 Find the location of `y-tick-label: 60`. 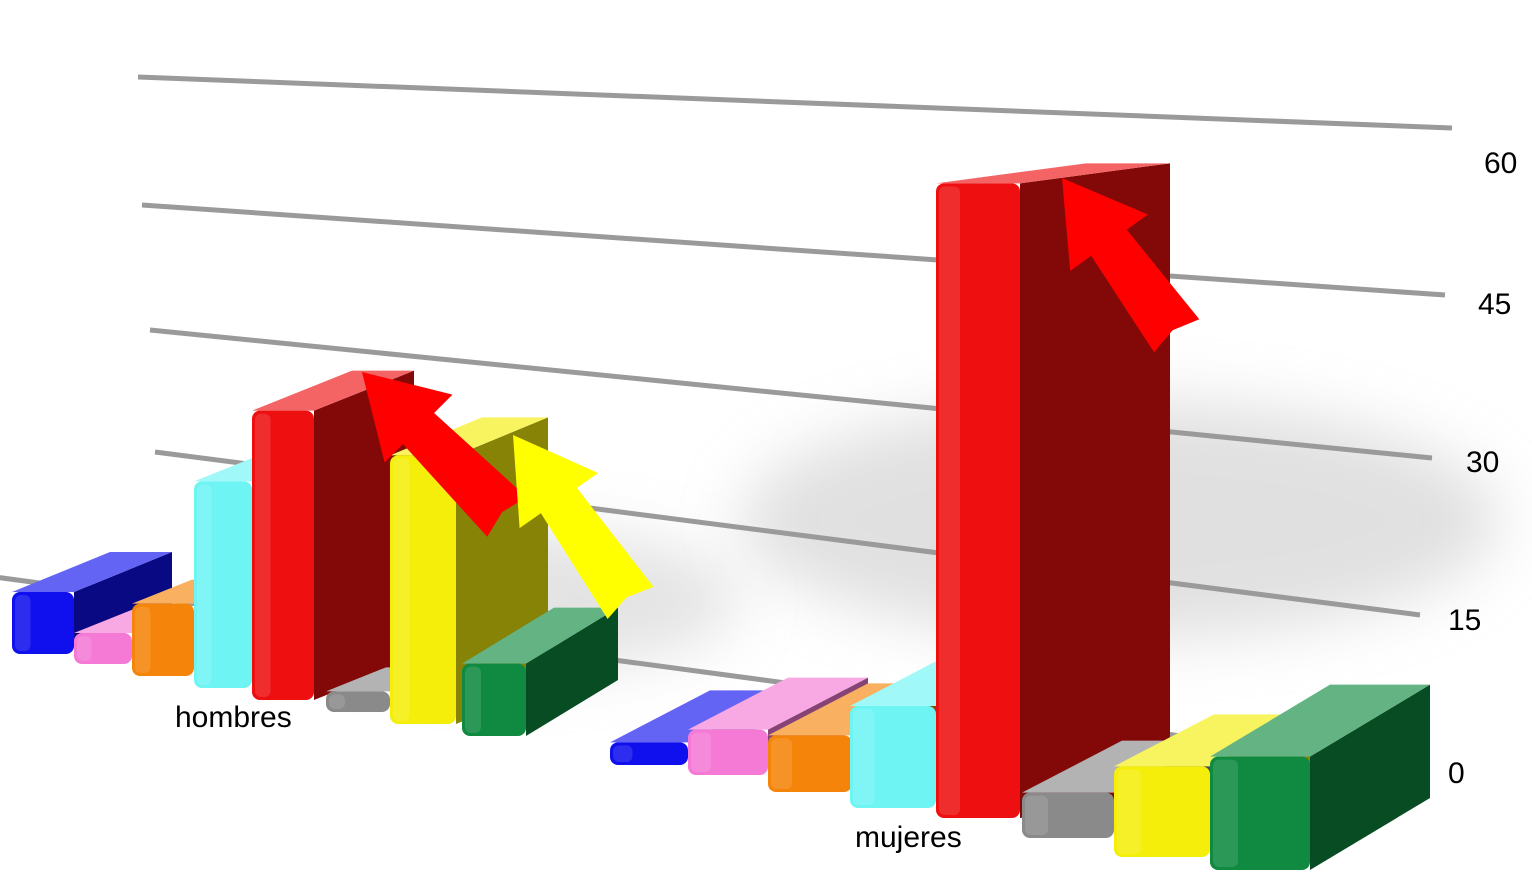

y-tick-label: 60 is located at coordinates (1500, 163).